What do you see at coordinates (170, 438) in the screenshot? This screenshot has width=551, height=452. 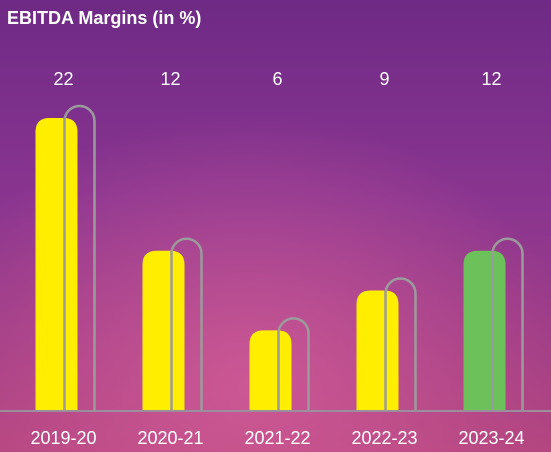 I see `x-tick-label: 2020-21` at bounding box center [170, 438].